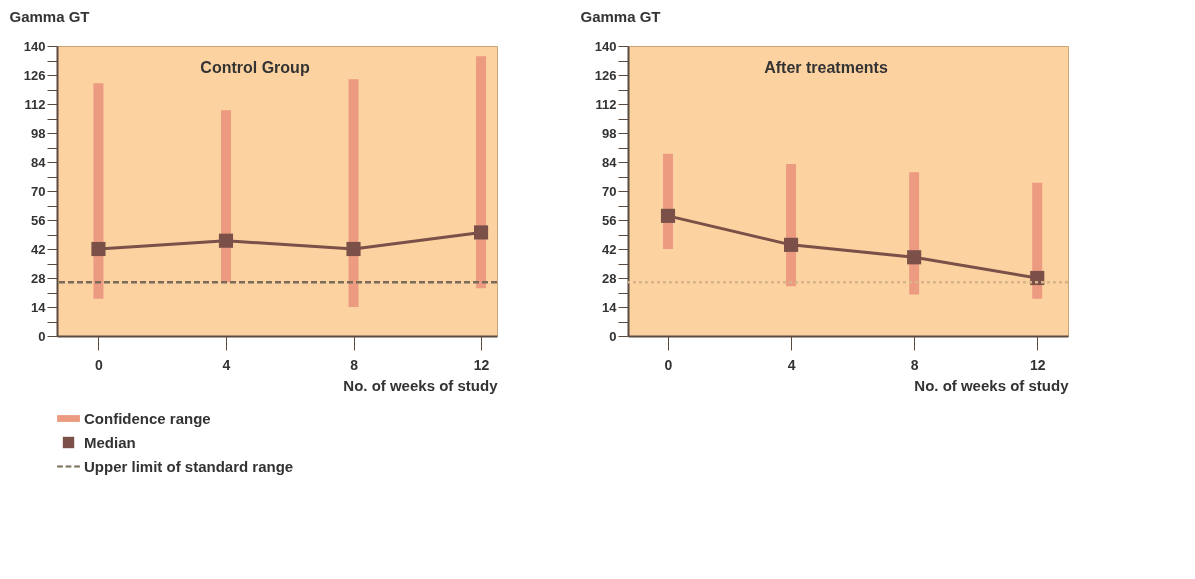 The height and width of the screenshot is (579, 1195). Describe the element at coordinates (826, 67) in the screenshot. I see `text: After treatments` at that location.